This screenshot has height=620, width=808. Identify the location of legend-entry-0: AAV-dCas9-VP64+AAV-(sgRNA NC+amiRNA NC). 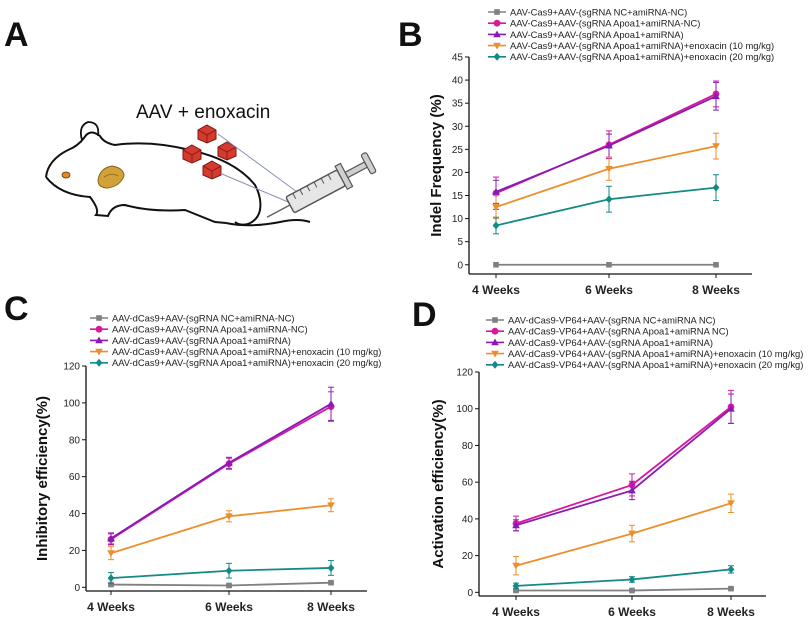
(601, 319).